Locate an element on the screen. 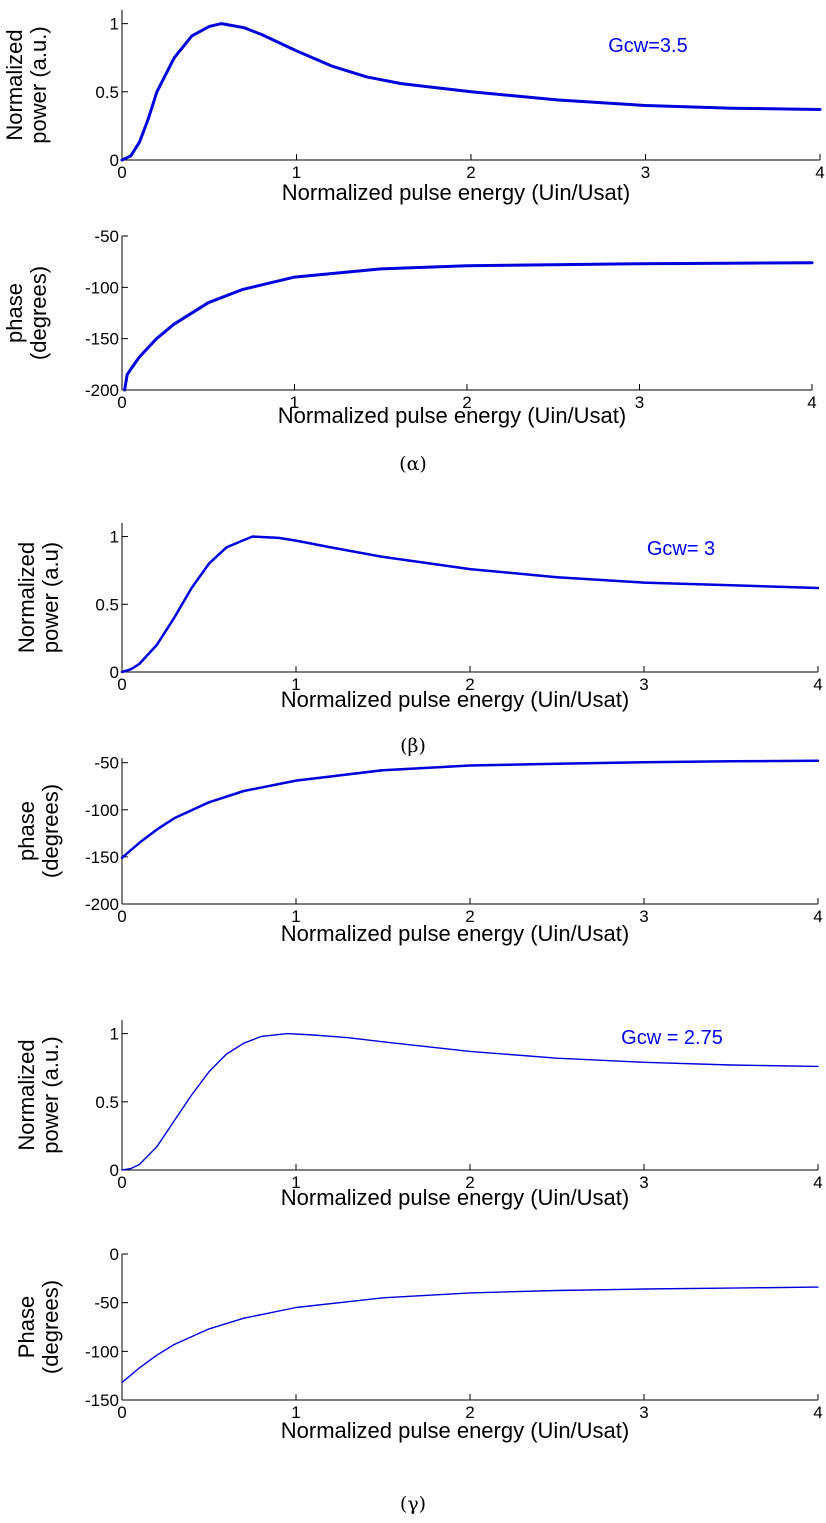 Image resolution: width=826 pixels, height=1523 pixels. caption-beta: (β) is located at coordinates (413, 746).